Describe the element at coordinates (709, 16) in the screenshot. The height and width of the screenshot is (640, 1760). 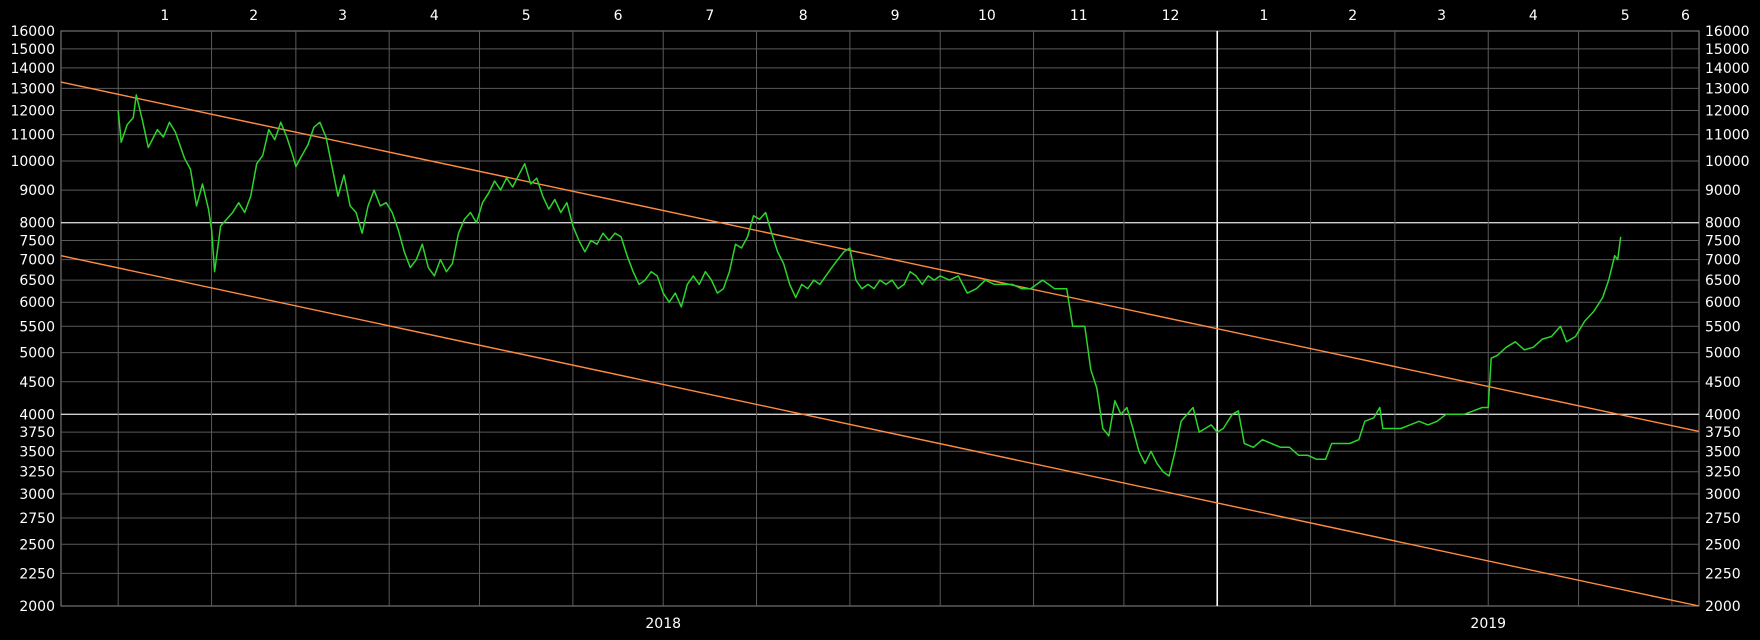
I see `month-tick-label: 7` at that location.